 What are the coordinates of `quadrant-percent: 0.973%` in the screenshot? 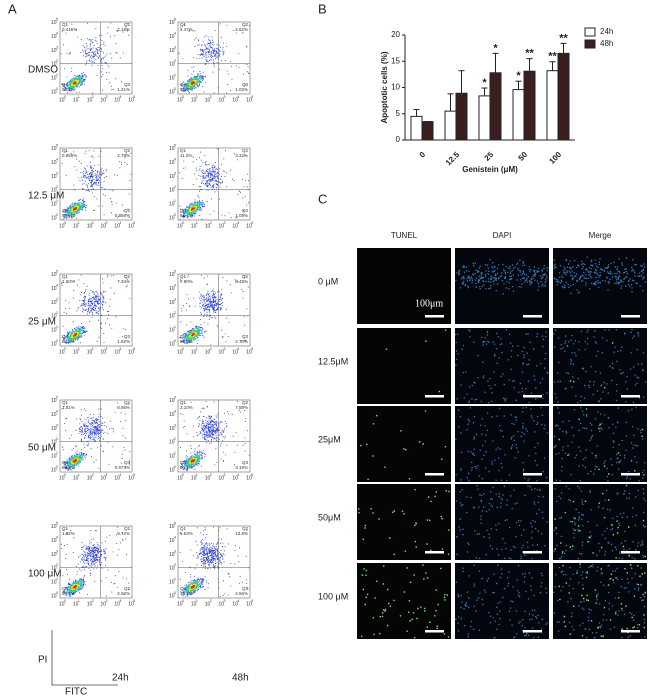 It's located at (122, 467).